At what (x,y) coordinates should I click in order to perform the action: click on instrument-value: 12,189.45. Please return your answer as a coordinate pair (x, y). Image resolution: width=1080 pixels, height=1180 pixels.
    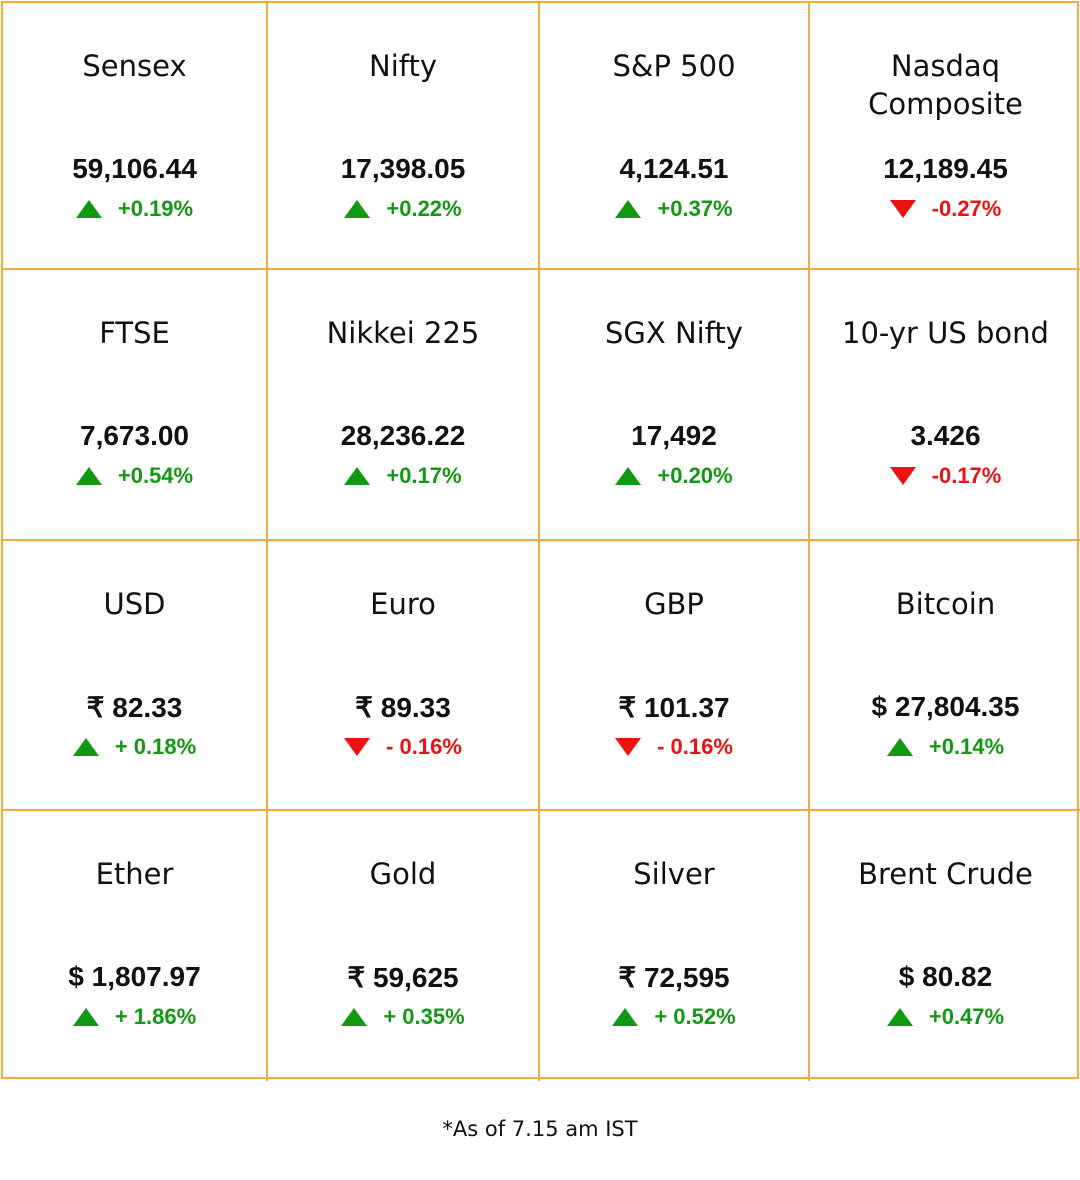
    Looking at the image, I should click on (945, 168).